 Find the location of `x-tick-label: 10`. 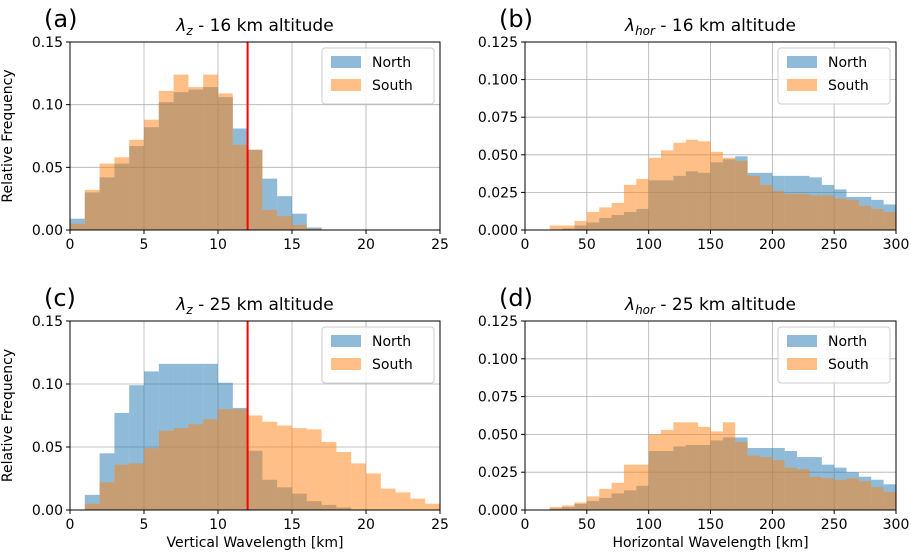

x-tick-label: 10 is located at coordinates (218, 245).